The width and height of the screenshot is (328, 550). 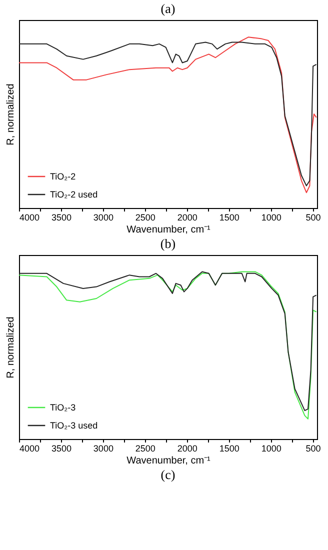 What do you see at coordinates (63, 177) in the screenshot?
I see `legend-label: TiO₂-2` at bounding box center [63, 177].